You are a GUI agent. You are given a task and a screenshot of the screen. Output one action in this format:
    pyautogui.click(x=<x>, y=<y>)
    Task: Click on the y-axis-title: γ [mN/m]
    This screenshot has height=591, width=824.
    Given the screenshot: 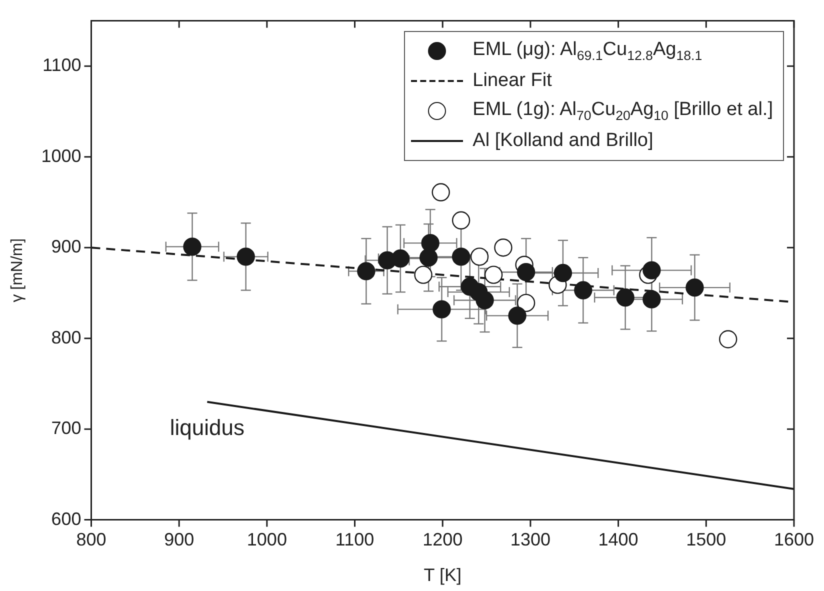 What is the action you would take?
    pyautogui.click(x=17, y=270)
    